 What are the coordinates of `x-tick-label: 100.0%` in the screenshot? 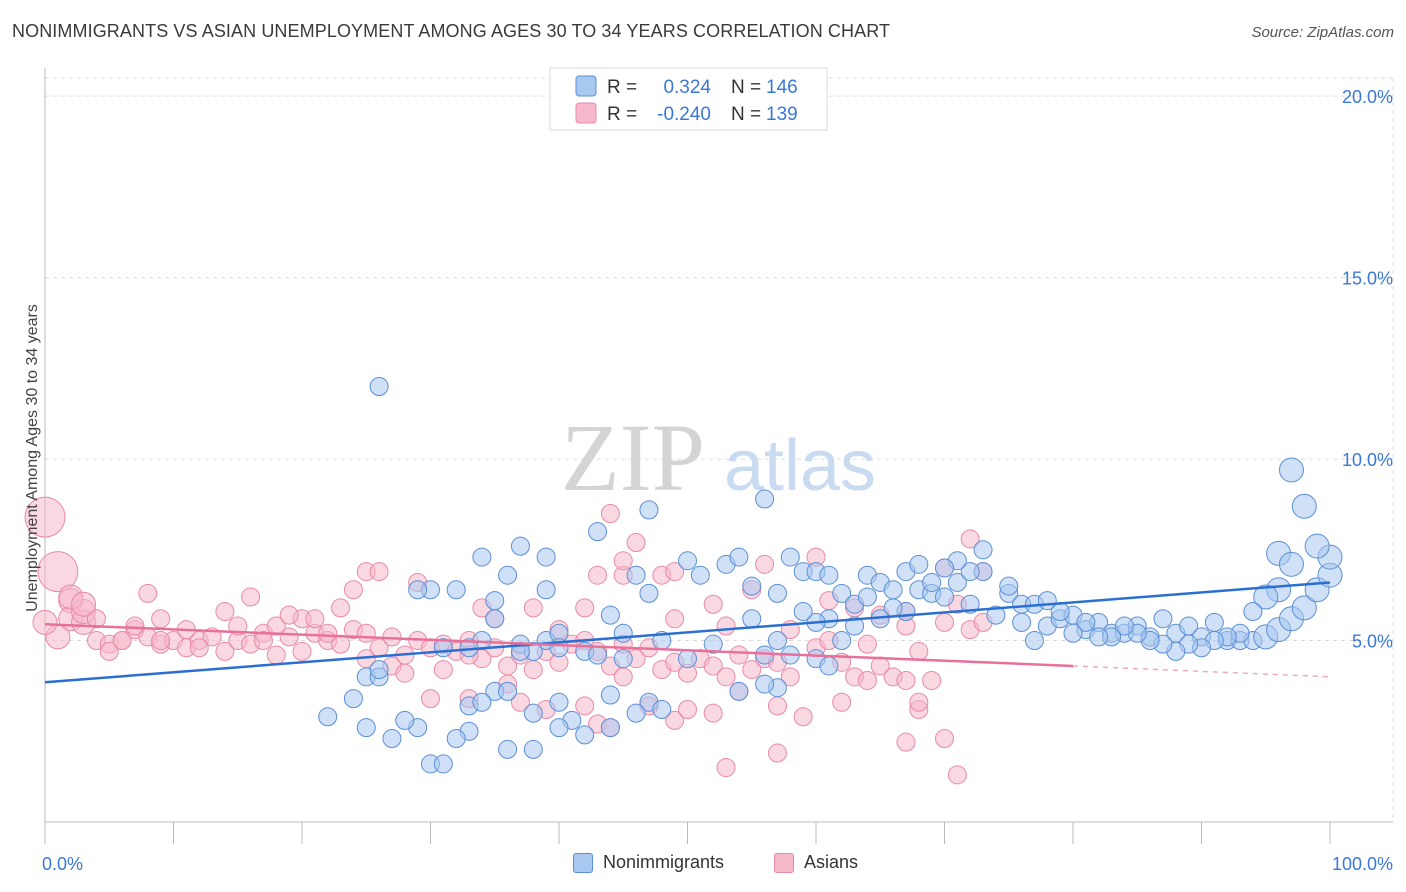 It's located at (1362, 864).